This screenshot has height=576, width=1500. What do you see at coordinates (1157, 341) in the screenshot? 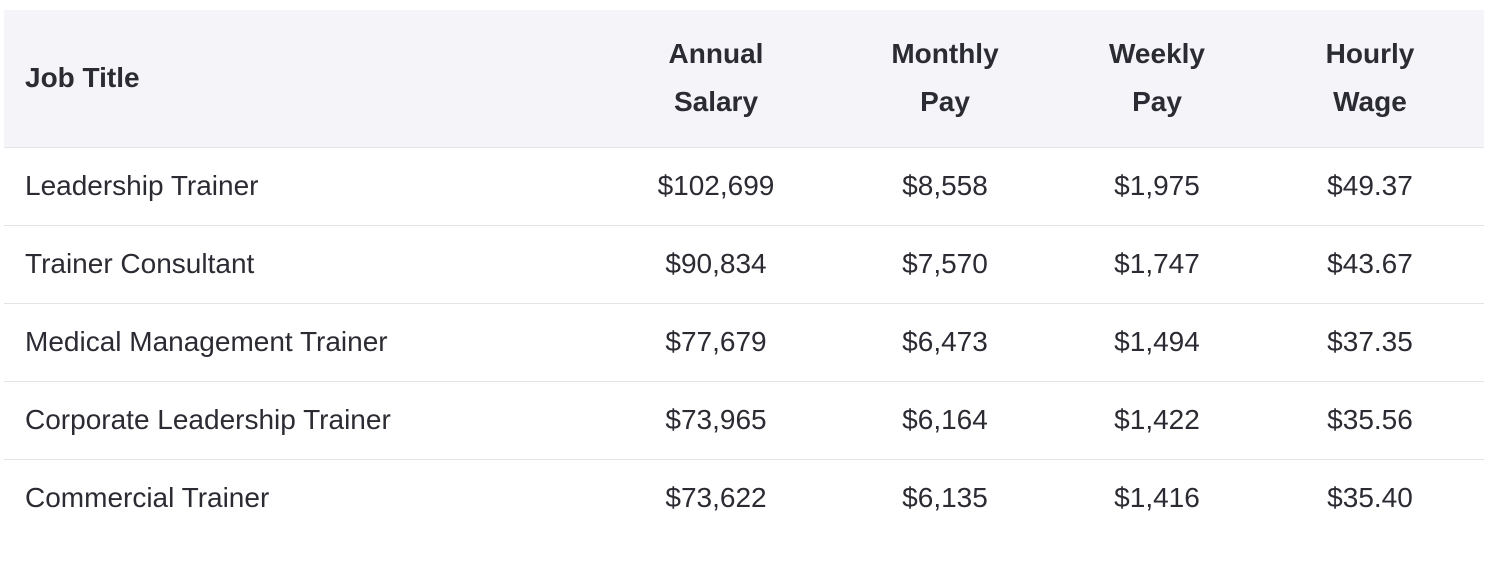
I see `pay-cell: $1,494` at bounding box center [1157, 341].